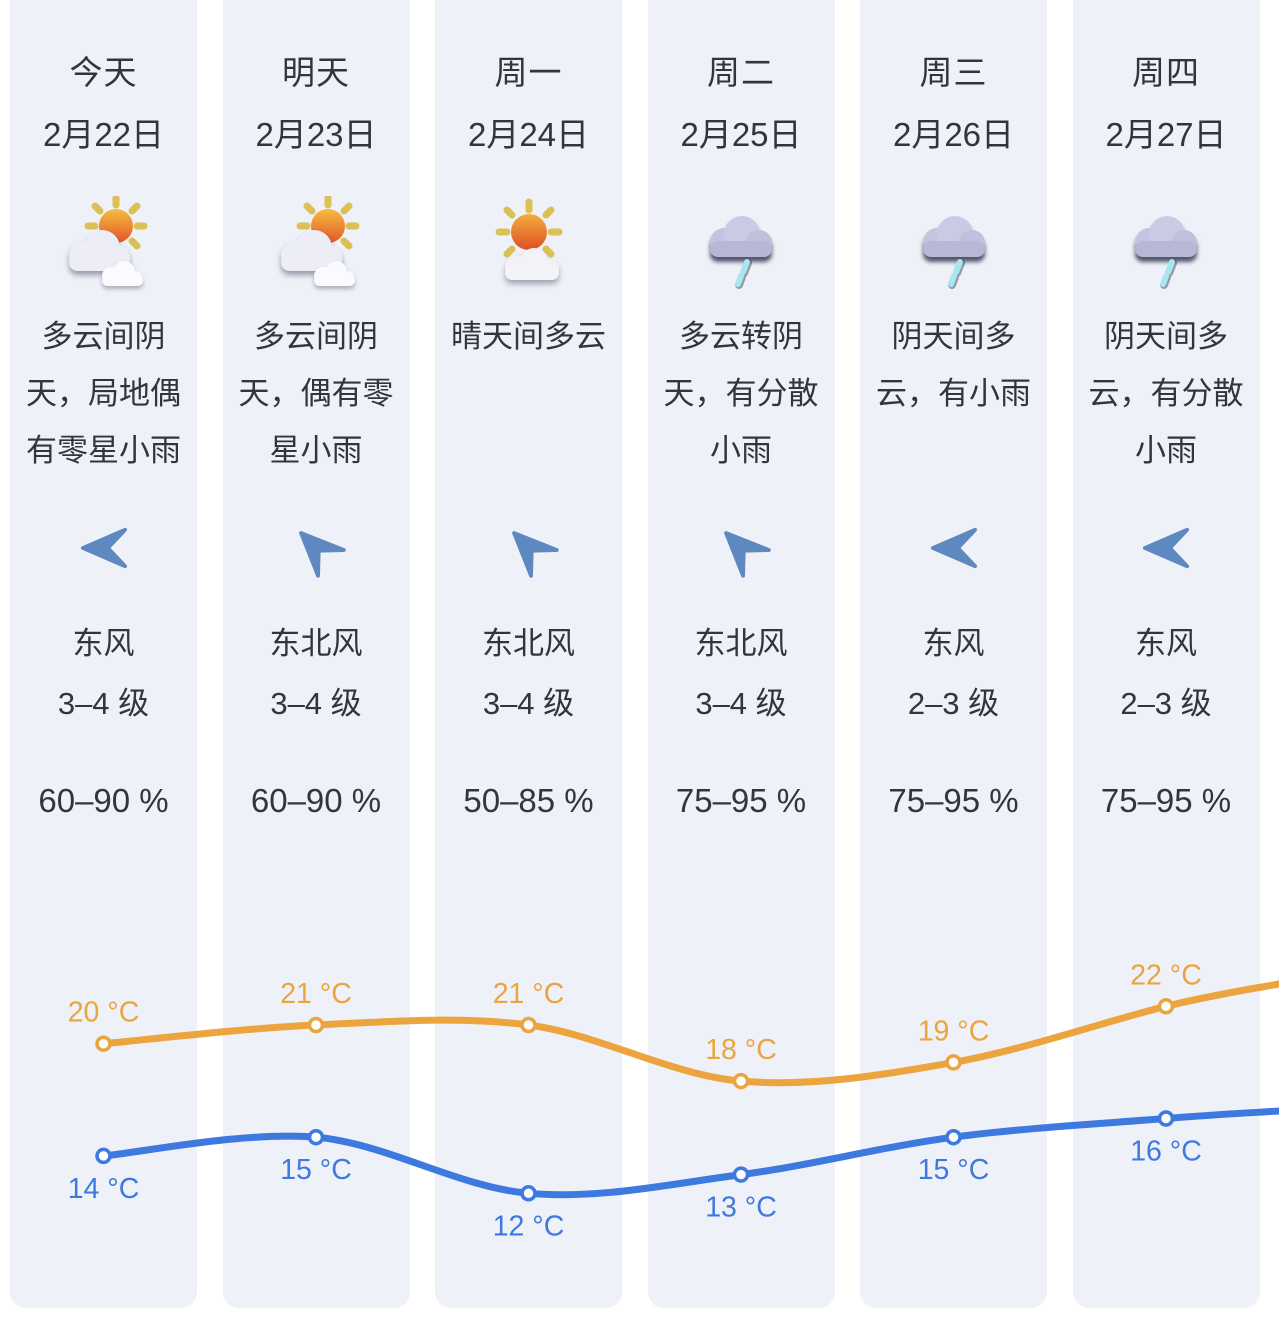  What do you see at coordinates (316, 134) in the screenshot?
I see `date-label: 2月23日` at bounding box center [316, 134].